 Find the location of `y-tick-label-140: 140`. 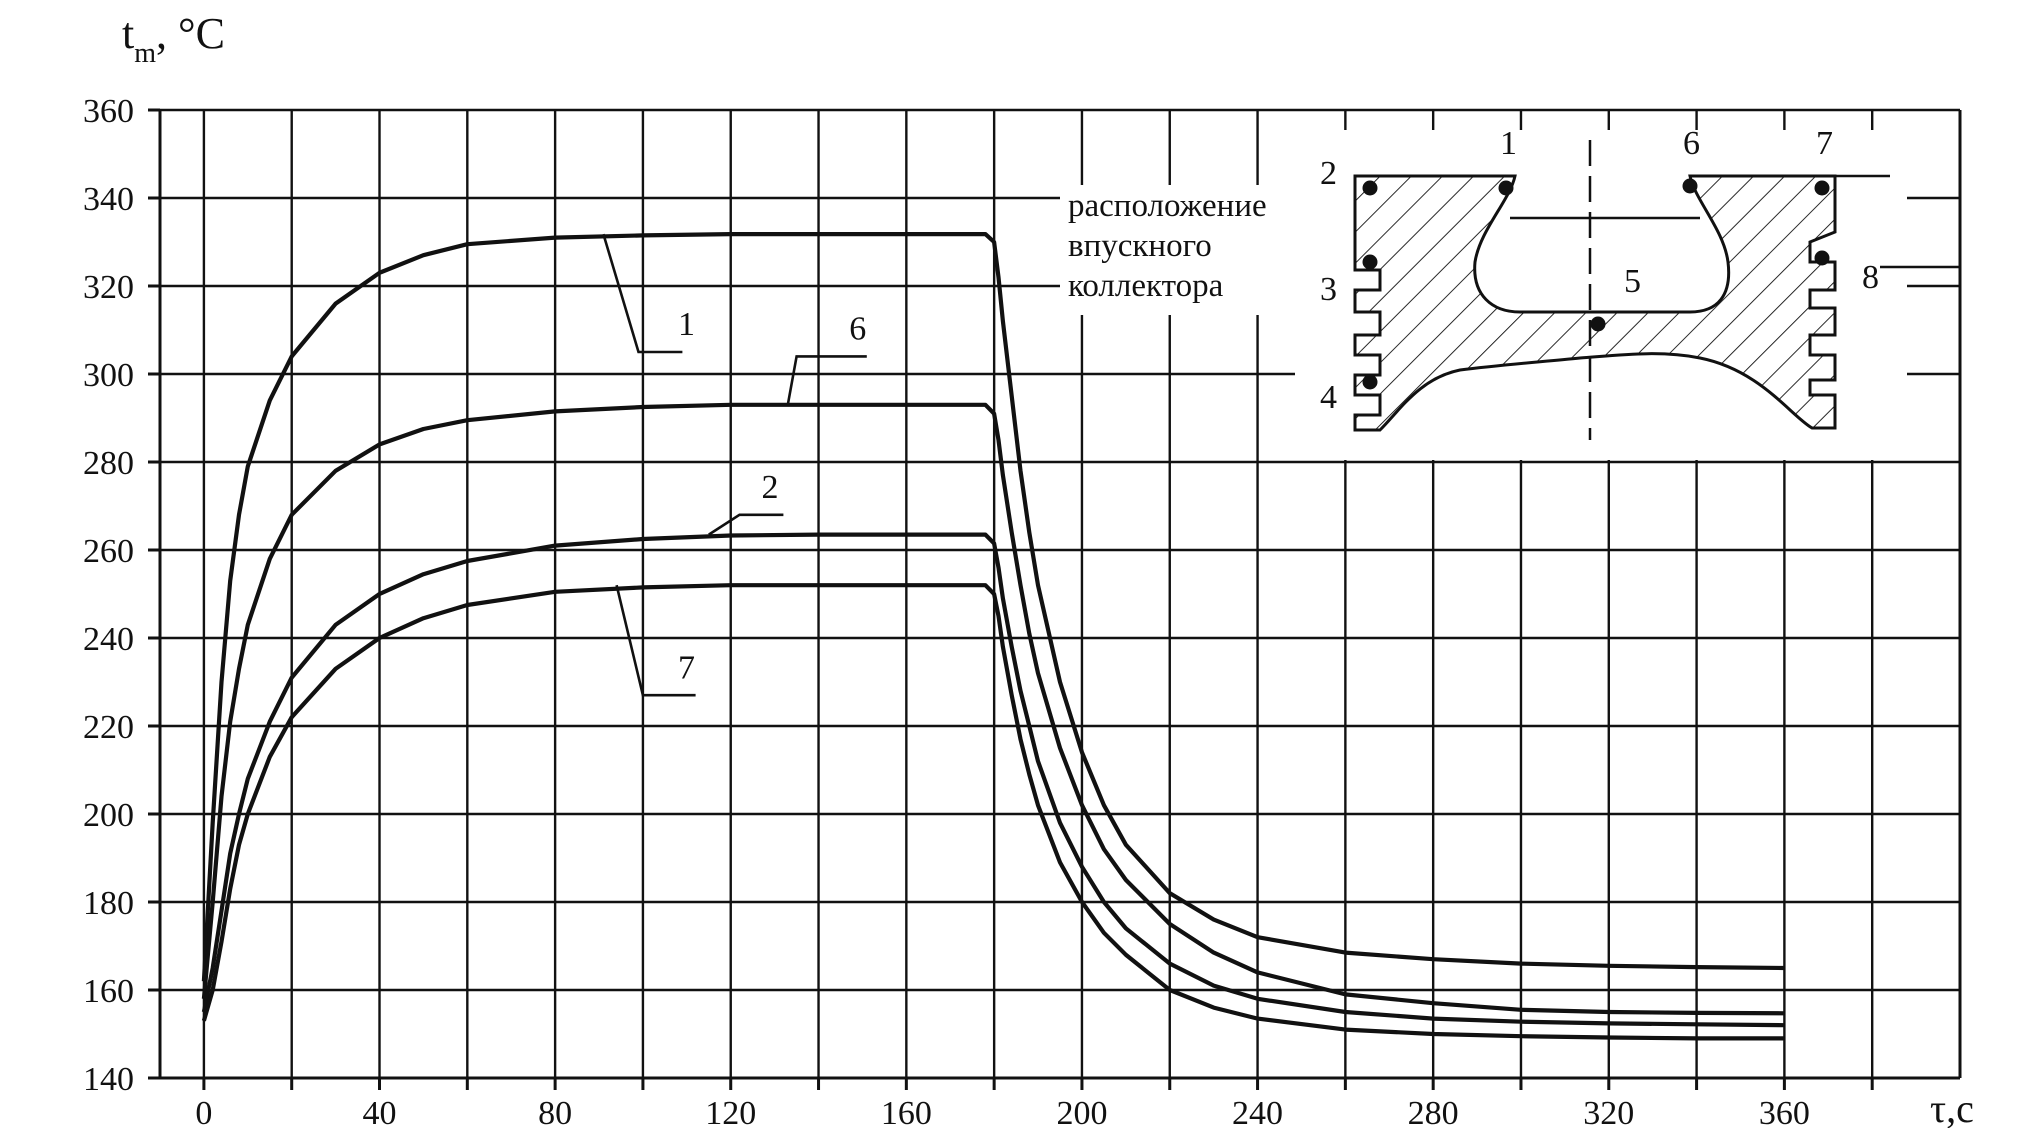

y-tick-label-140: 140 is located at coordinates (108, 1079).